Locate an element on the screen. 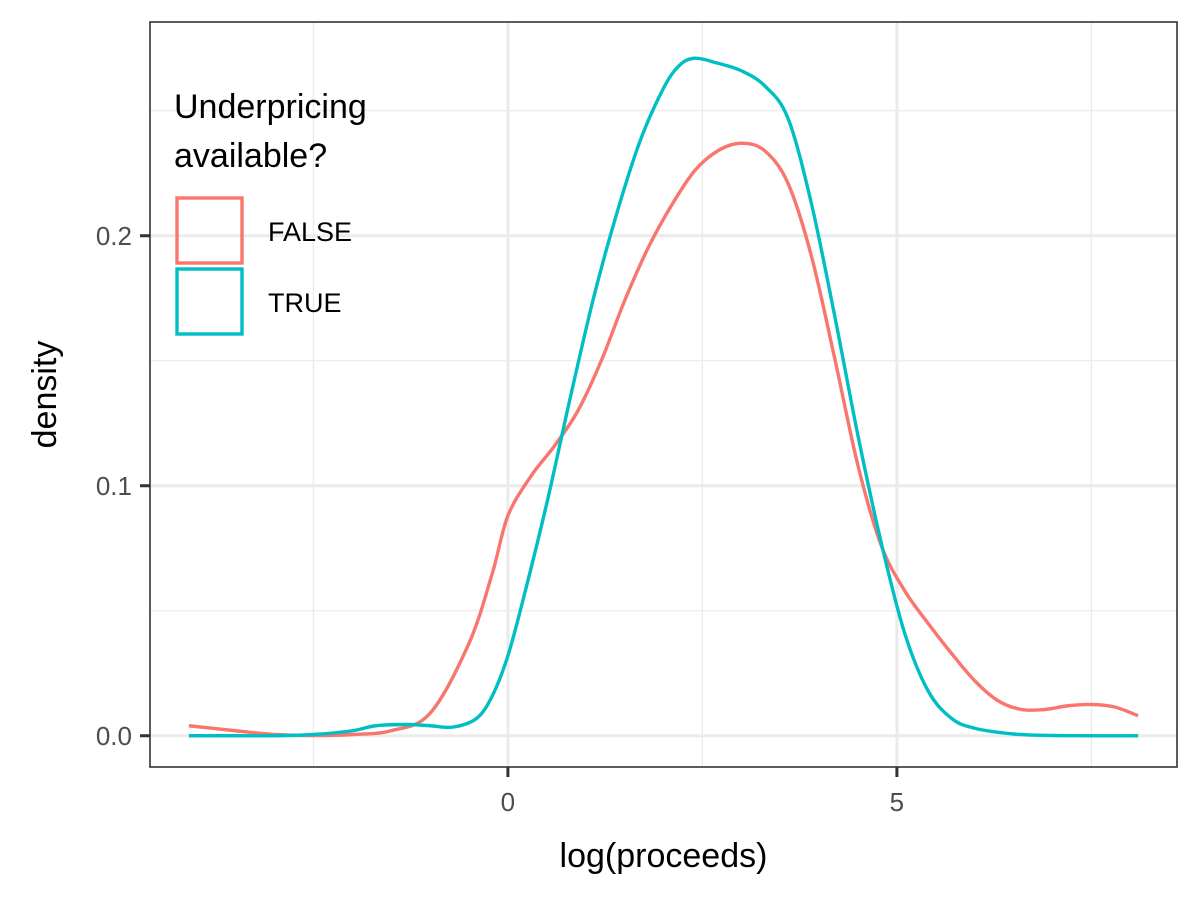 This screenshot has height=900, width=1200. x-tick-label: 5 is located at coordinates (897, 802).